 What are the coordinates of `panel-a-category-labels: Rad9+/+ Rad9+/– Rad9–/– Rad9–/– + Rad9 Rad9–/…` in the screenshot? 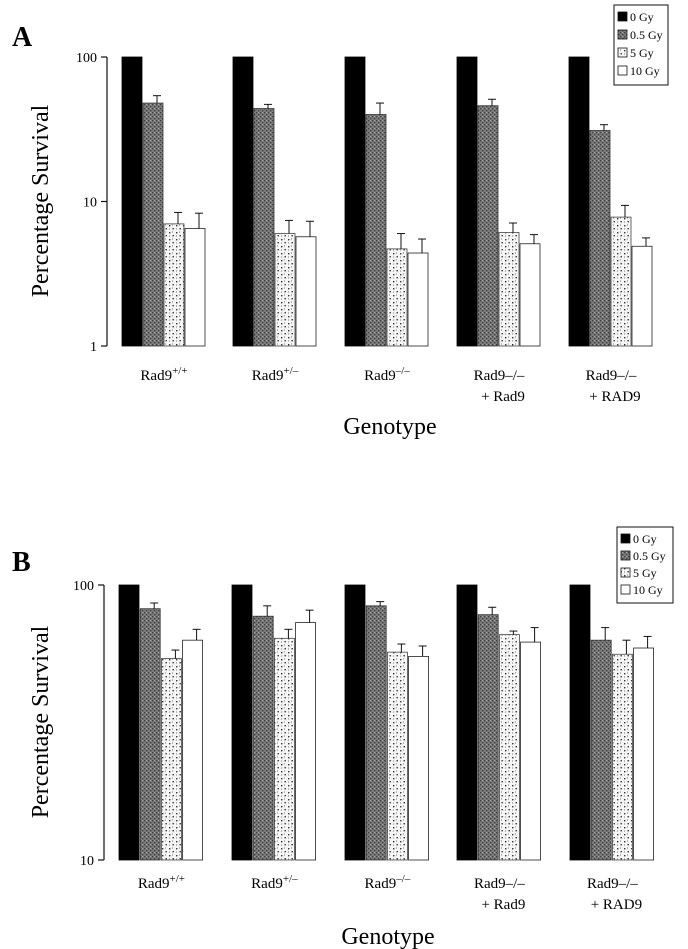 It's located at (390, 385).